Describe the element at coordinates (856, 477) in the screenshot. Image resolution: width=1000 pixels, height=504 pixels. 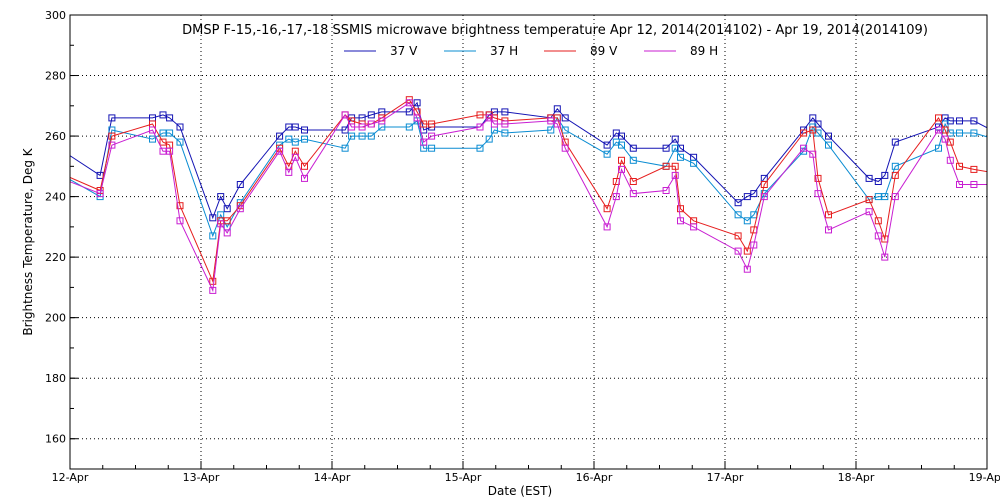
I see `x-tick-label: 18-Apr` at that location.